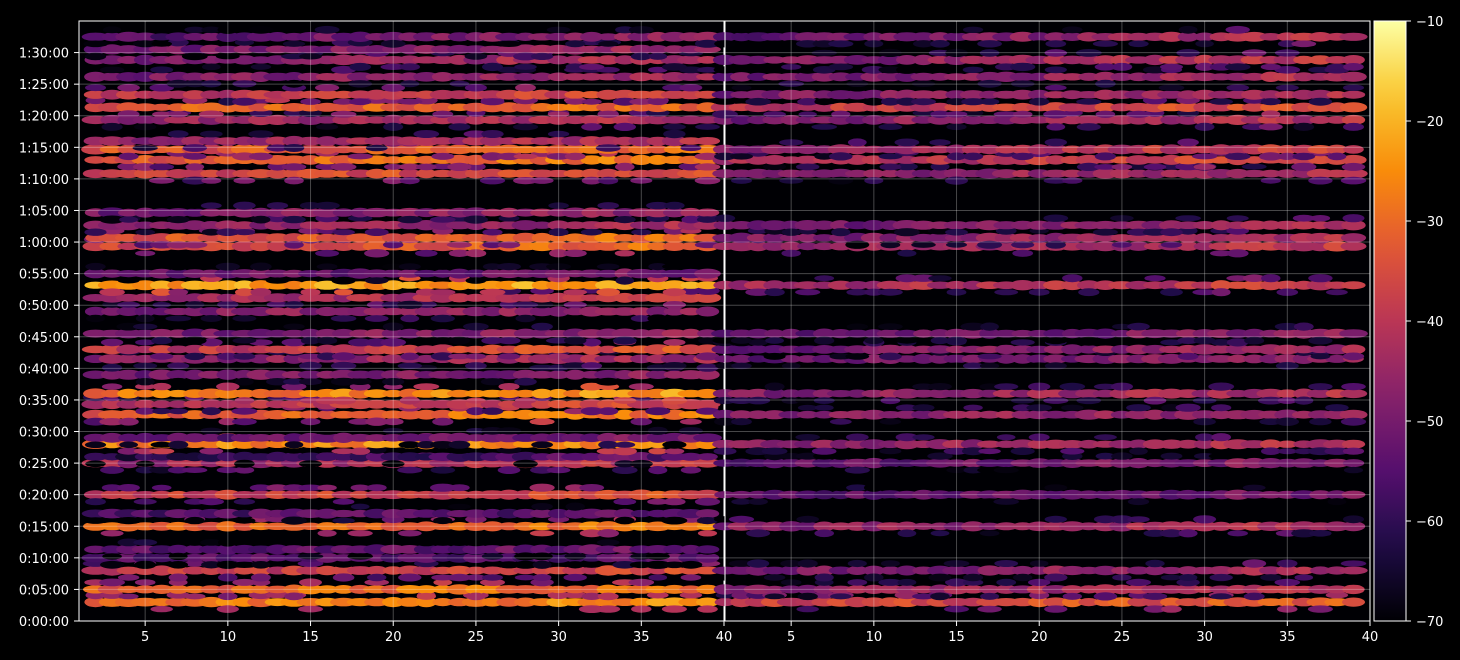 The image size is (1460, 660). I want to click on x-tick-label: 35, so click(1287, 637).